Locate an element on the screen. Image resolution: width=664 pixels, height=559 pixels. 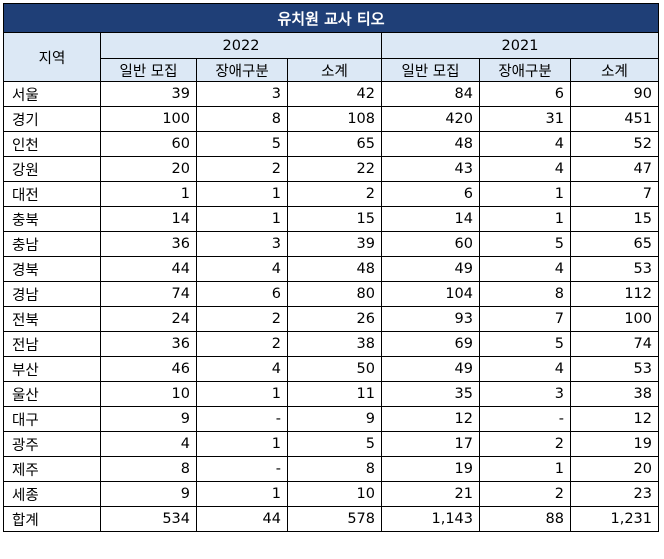
value-cell: 17 is located at coordinates (430, 444).